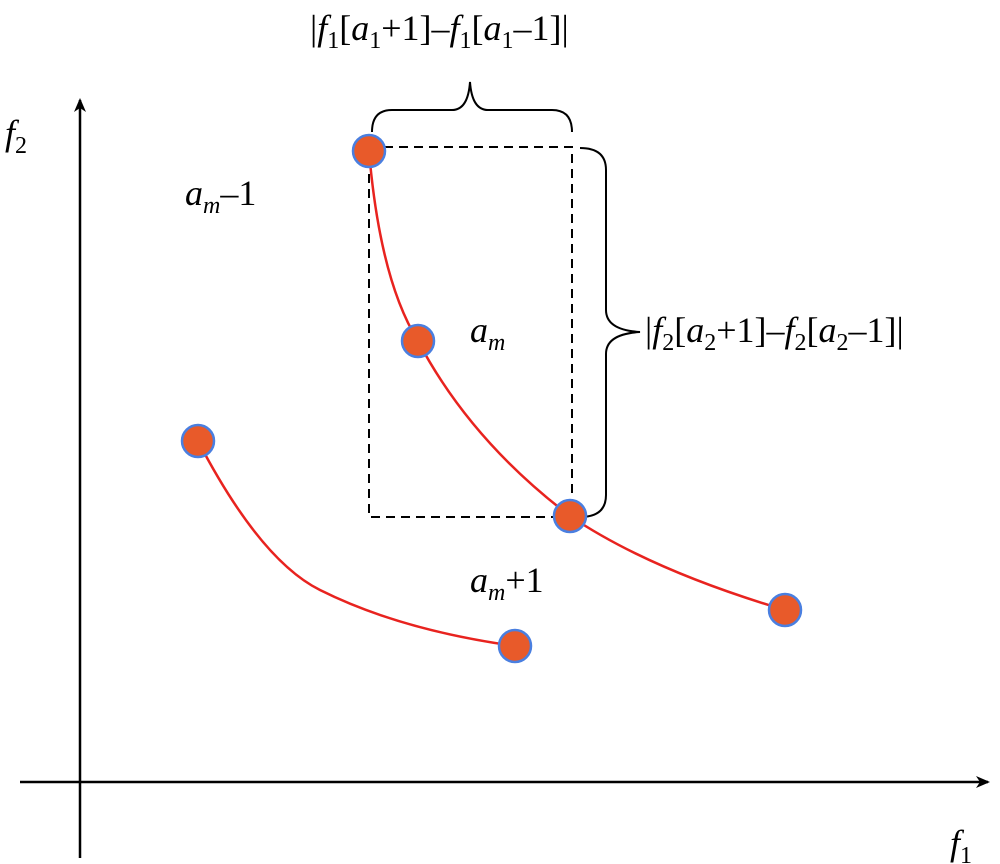 This screenshot has height=864, width=1000. What do you see at coordinates (356, 544) in the screenshot?
I see `front-curve` at bounding box center [356, 544].